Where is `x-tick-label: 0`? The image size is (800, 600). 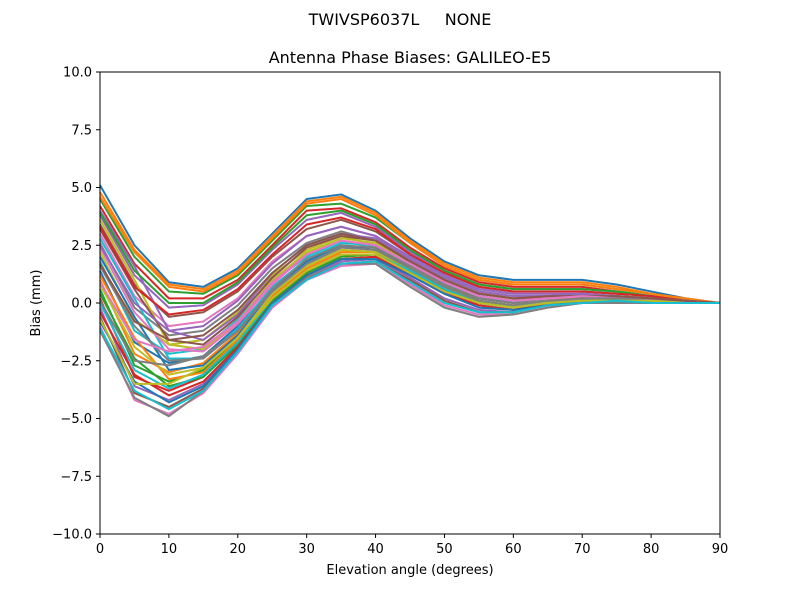 x-tick-label: 0 is located at coordinates (100, 549).